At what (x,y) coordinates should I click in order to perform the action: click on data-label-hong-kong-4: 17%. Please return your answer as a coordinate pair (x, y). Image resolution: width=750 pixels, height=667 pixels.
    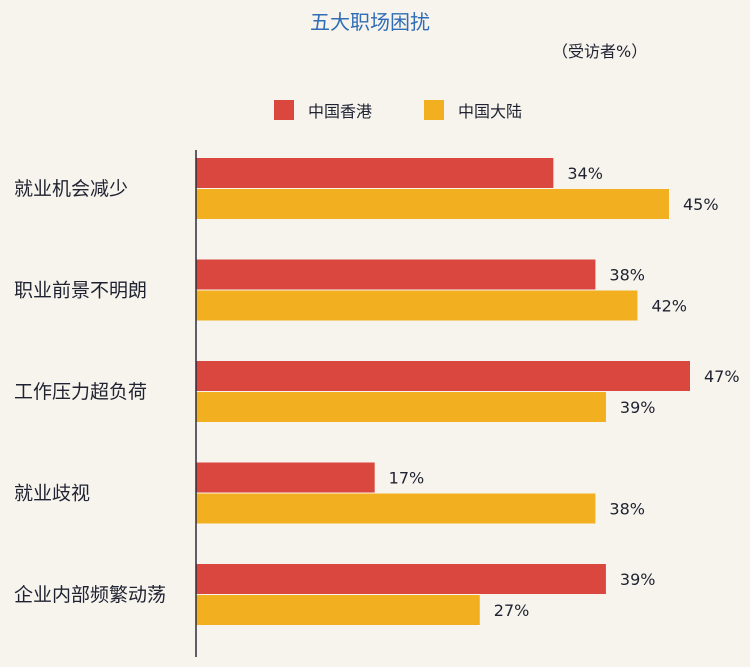
    Looking at the image, I should click on (407, 478).